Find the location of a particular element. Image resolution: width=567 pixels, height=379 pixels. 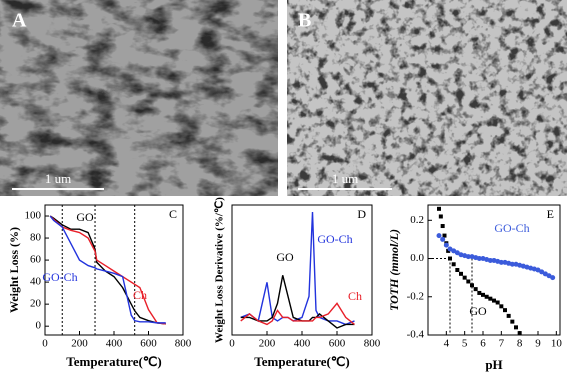

y-tick-label: 0.0 is located at coordinates (417, 258).